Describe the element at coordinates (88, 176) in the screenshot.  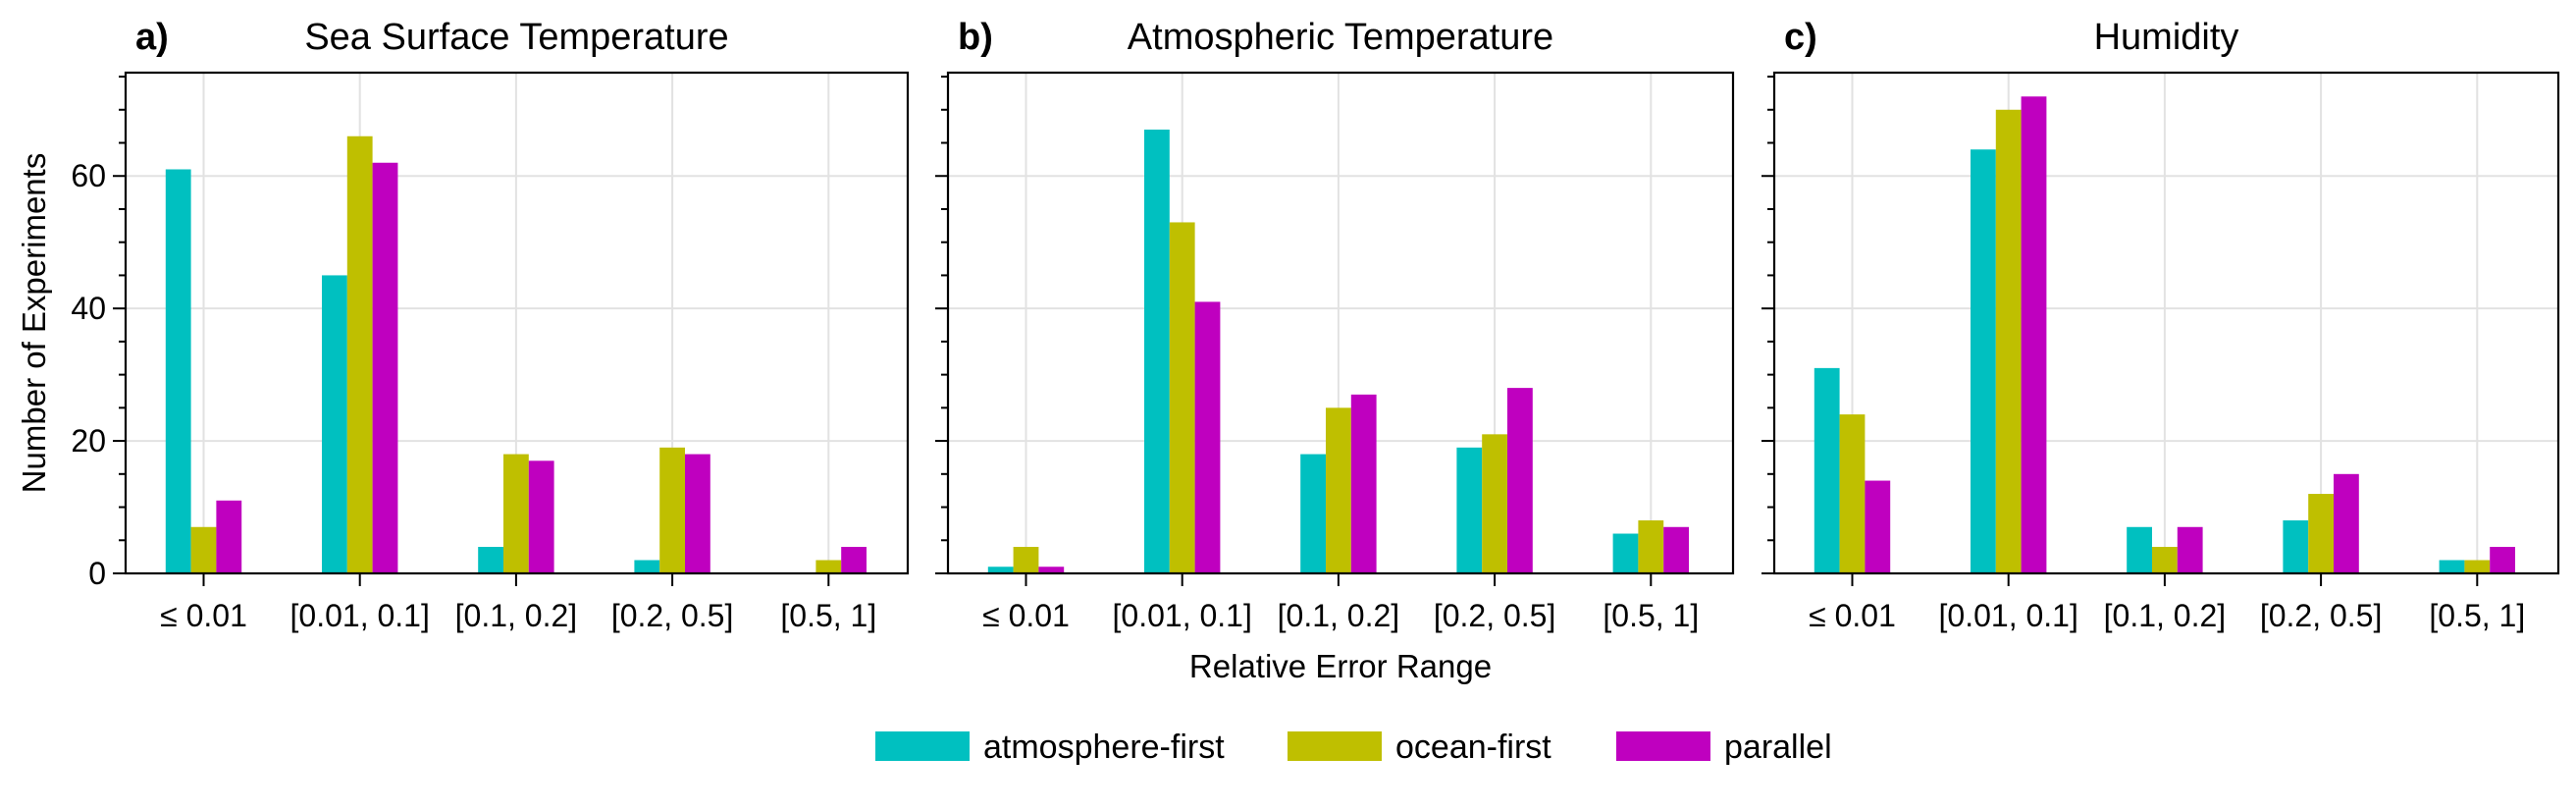
I see `y-tick-label: 60` at that location.